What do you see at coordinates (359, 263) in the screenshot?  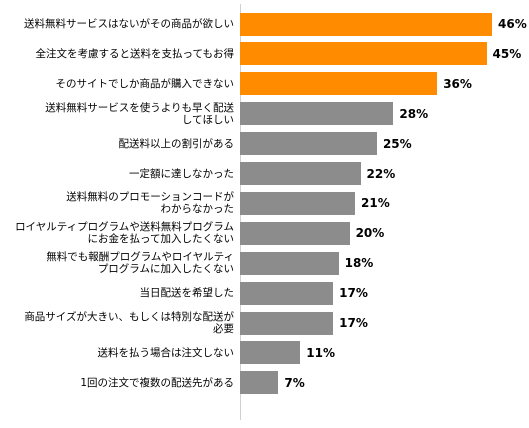 I see `value-label: 18%` at bounding box center [359, 263].